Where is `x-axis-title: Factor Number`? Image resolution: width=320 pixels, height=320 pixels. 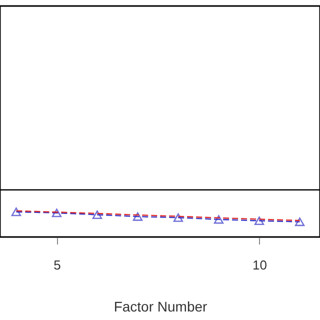
x-axis-title: Factor Number is located at coordinates (161, 306).